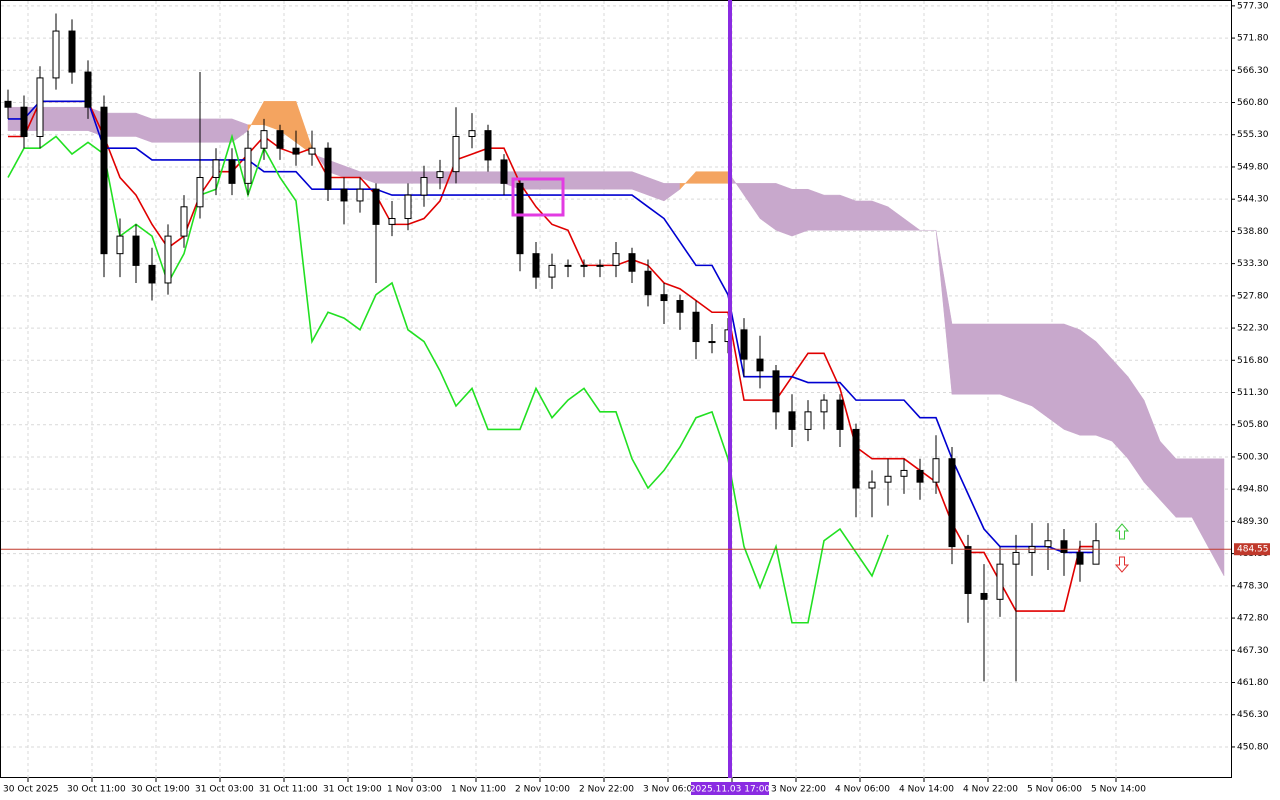  I want to click on sell-arrow, so click(1122, 564).